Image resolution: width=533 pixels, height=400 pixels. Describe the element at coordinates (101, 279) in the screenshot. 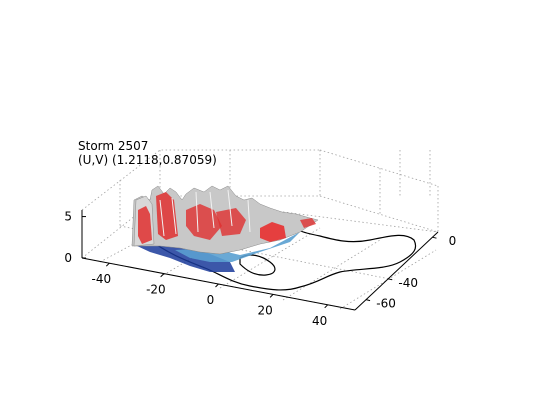

I see `x-tick-label: -40` at that location.